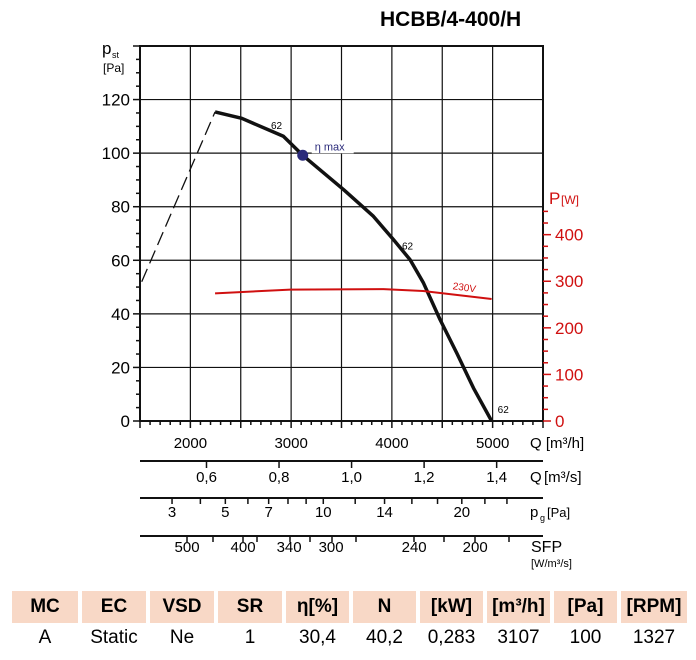 The width and height of the screenshot is (696, 660). What do you see at coordinates (554, 198) in the screenshot?
I see `y2-axis-label: P` at bounding box center [554, 198].